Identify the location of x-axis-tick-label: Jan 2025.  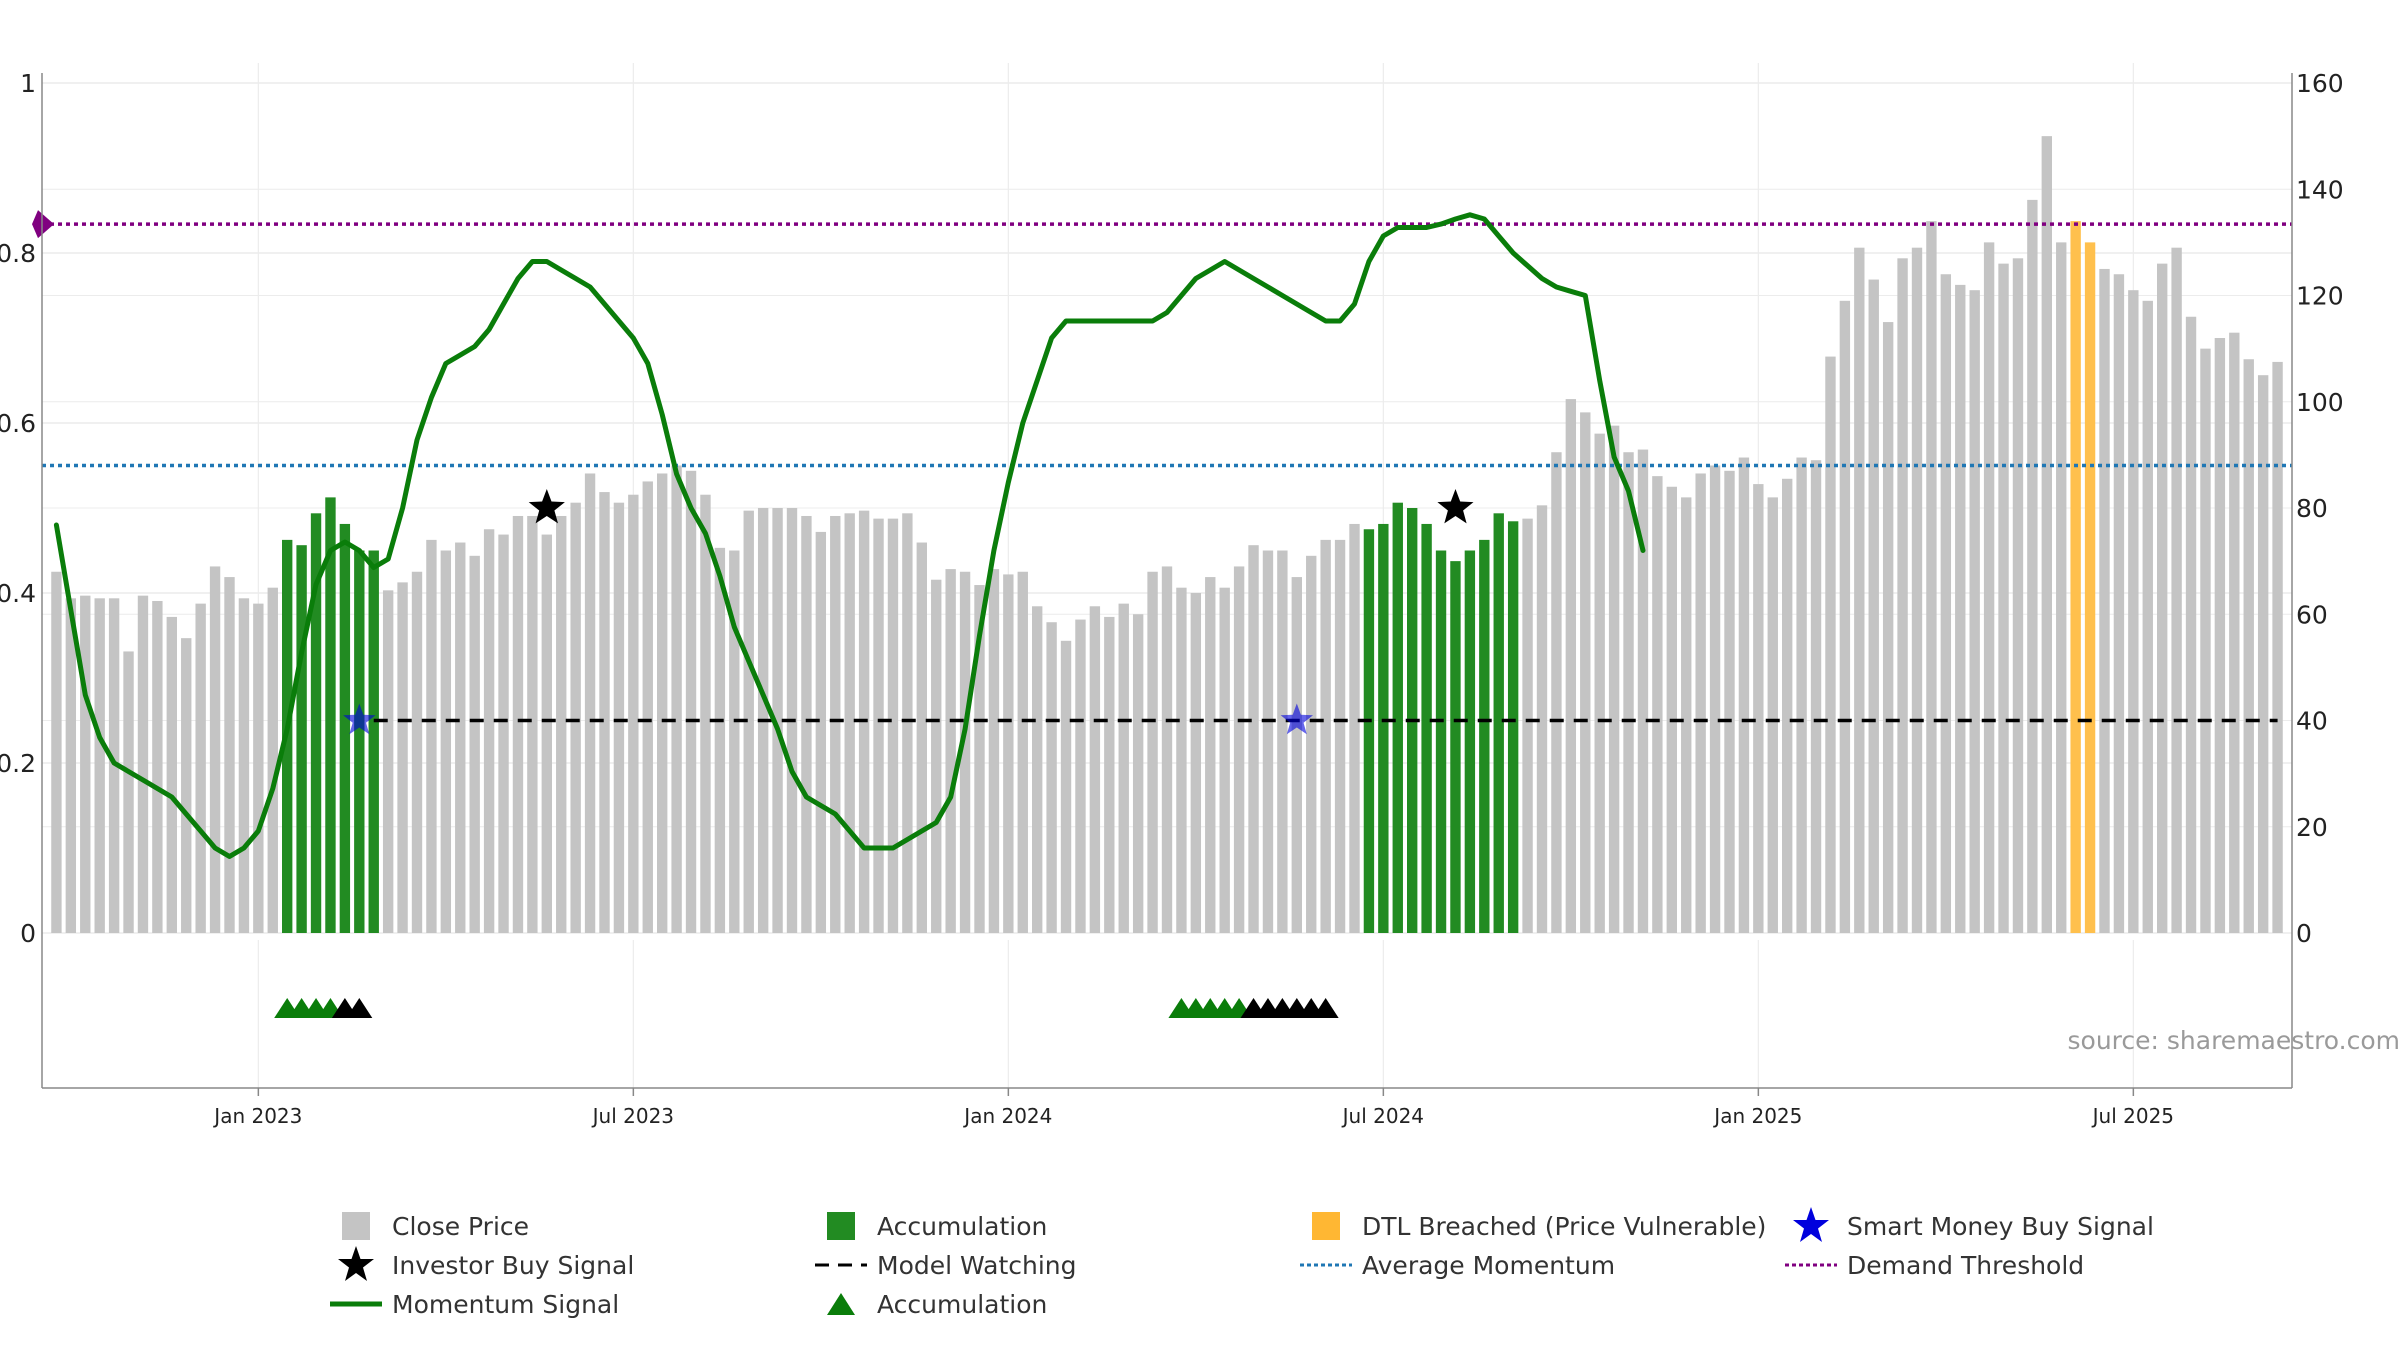
(1757, 1116).